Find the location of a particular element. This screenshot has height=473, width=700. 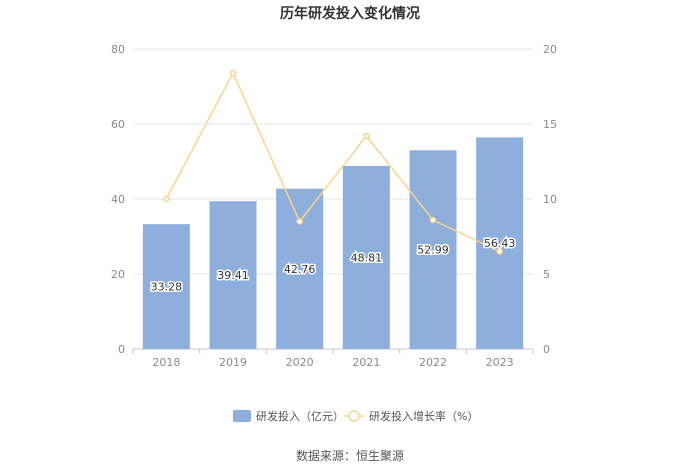

y-left-tick-label: 60 is located at coordinates (118, 124).